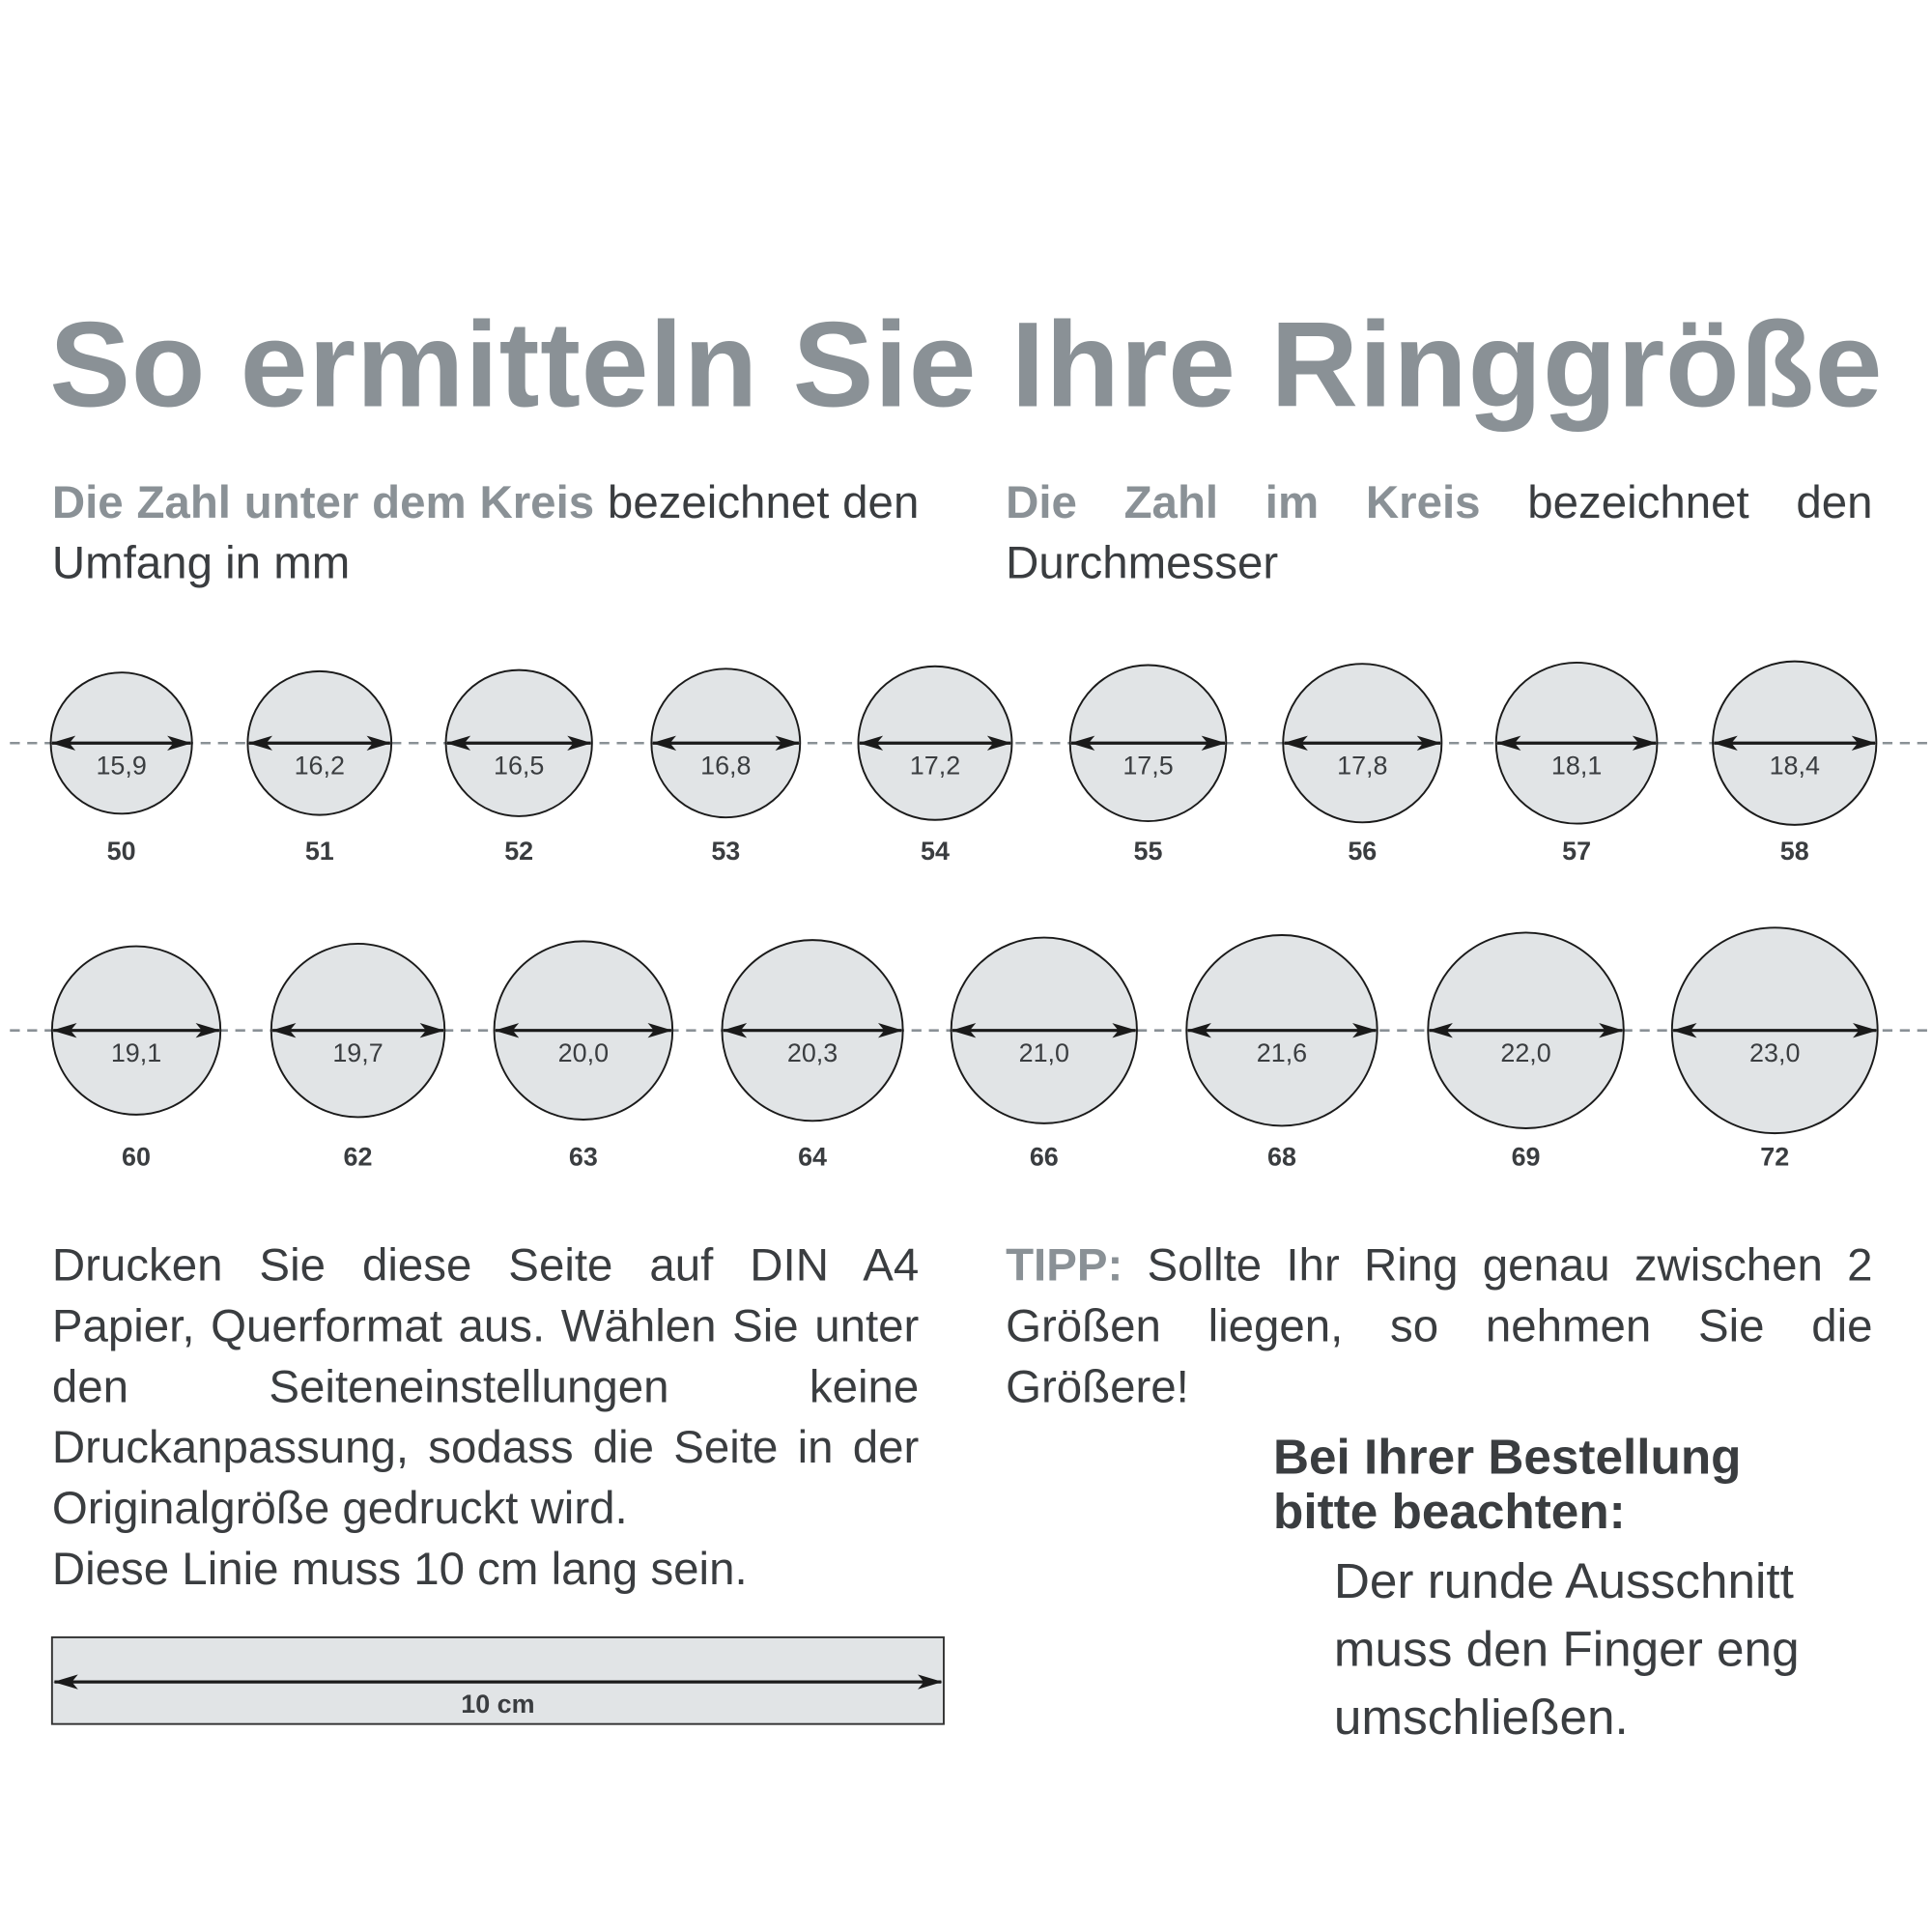 Image resolution: width=1932 pixels, height=1932 pixels. What do you see at coordinates (725, 851) in the screenshot?
I see `circumference-label: 53` at bounding box center [725, 851].